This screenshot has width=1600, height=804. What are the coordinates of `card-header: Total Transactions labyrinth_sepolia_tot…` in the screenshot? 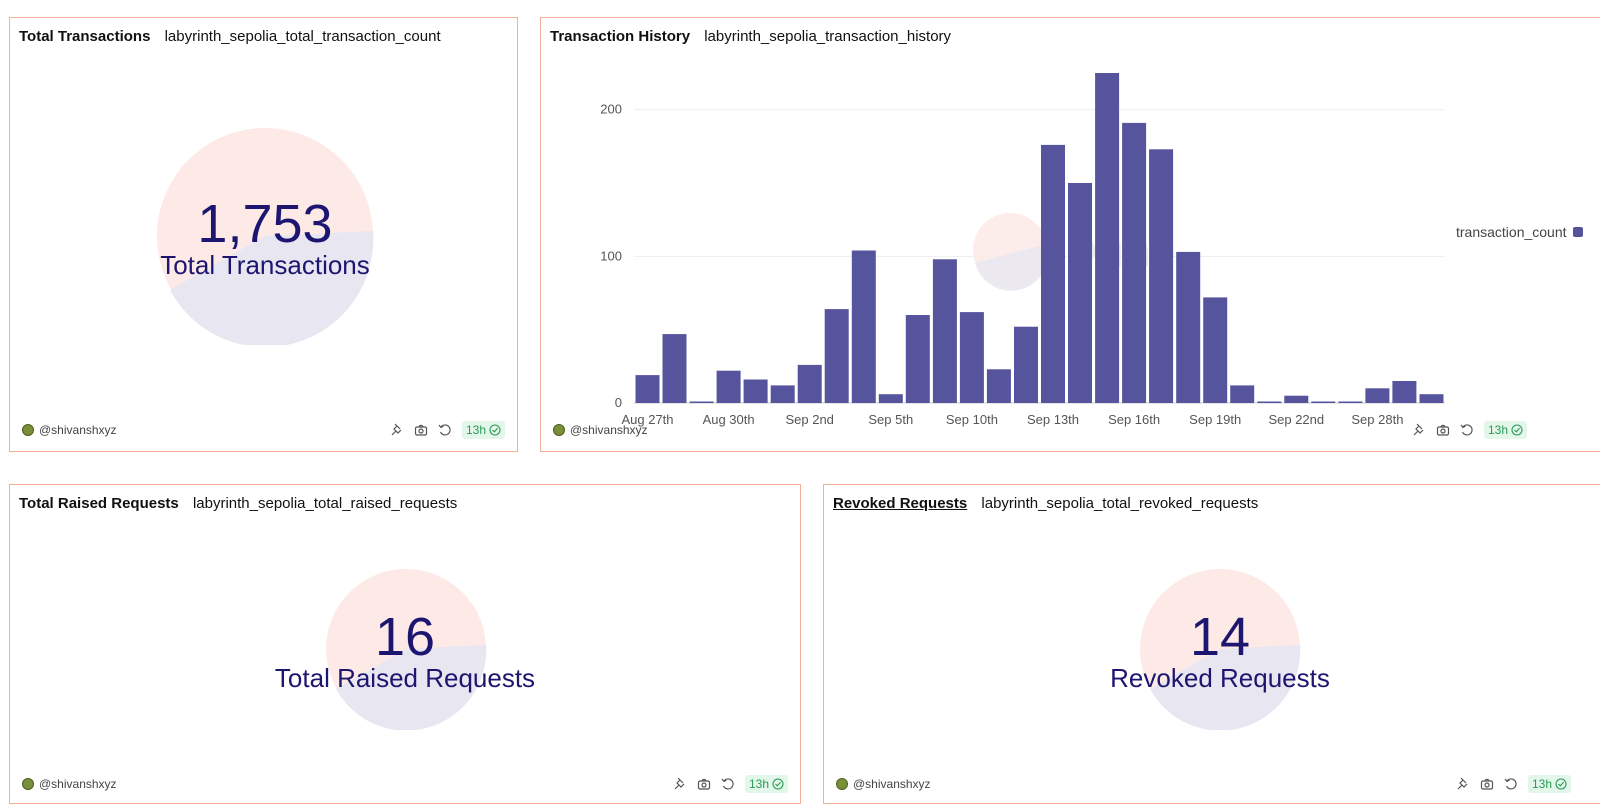 It's located at (230, 36).